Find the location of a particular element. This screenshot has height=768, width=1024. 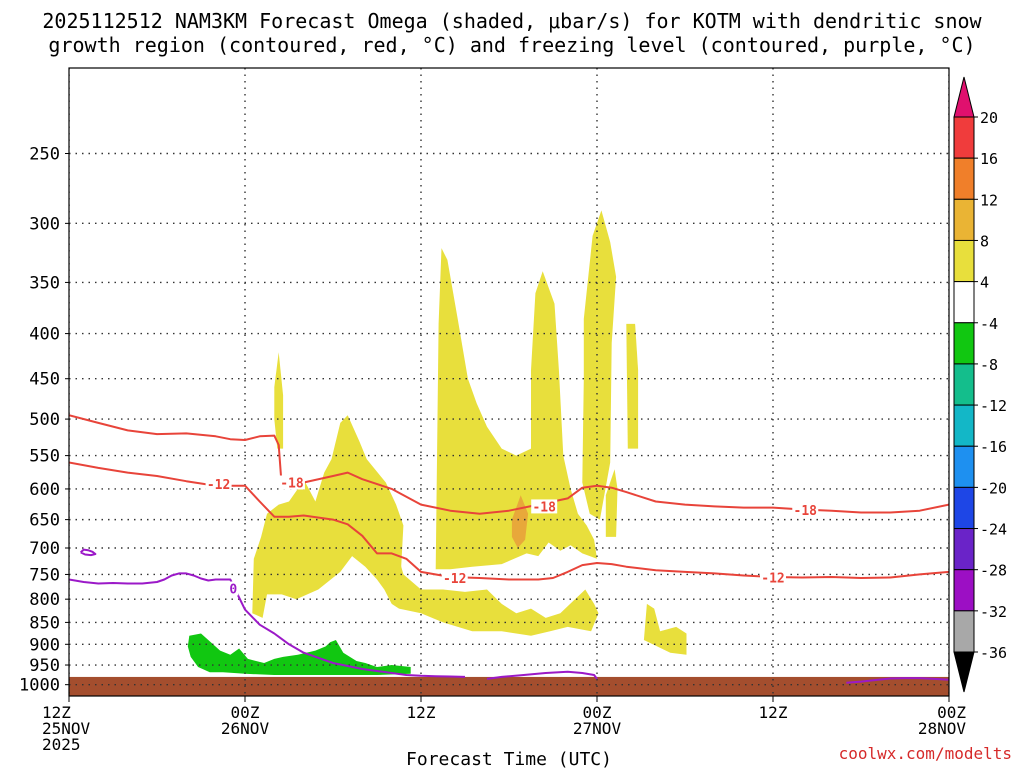

x-tick-label-12-0: 00Z is located at coordinates (245, 712).